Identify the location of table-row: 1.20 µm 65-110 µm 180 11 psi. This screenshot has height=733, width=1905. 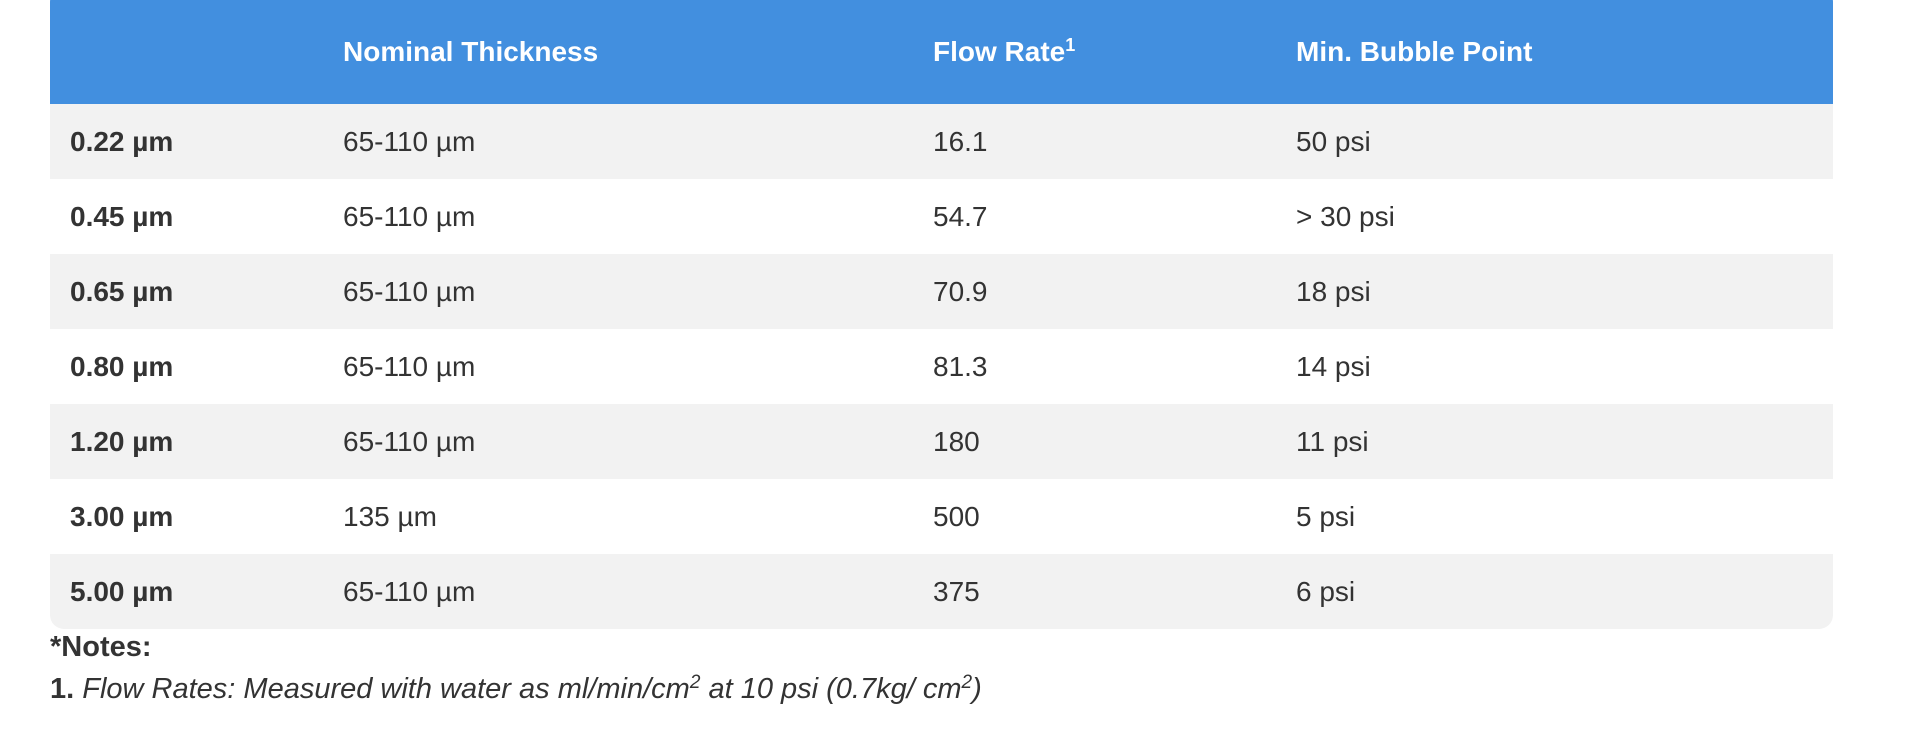
(941, 441).